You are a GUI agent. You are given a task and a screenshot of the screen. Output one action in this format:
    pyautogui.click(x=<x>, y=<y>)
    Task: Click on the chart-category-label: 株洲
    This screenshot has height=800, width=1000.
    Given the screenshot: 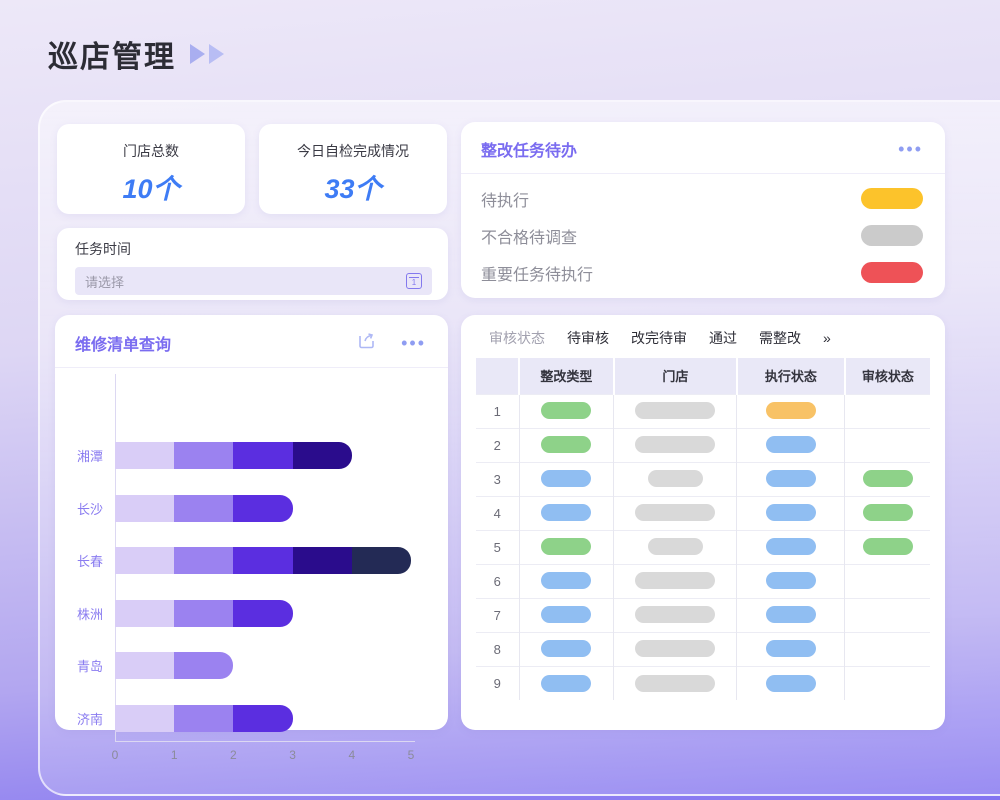 What is the action you would take?
    pyautogui.click(x=89, y=614)
    